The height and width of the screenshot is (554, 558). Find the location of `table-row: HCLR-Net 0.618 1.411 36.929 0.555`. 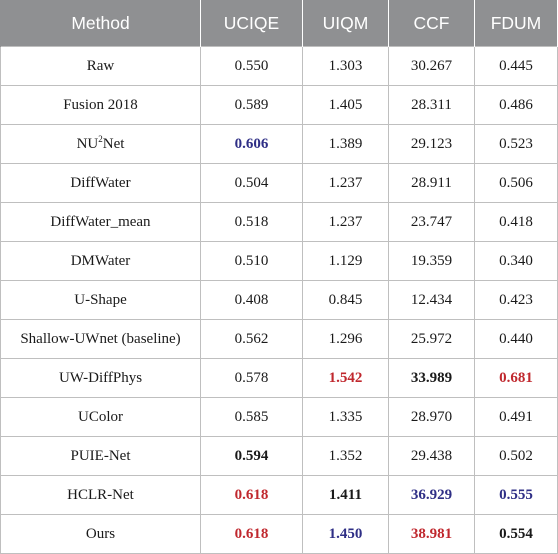

table-row: HCLR-Net 0.618 1.411 36.929 0.555 is located at coordinates (279, 495).